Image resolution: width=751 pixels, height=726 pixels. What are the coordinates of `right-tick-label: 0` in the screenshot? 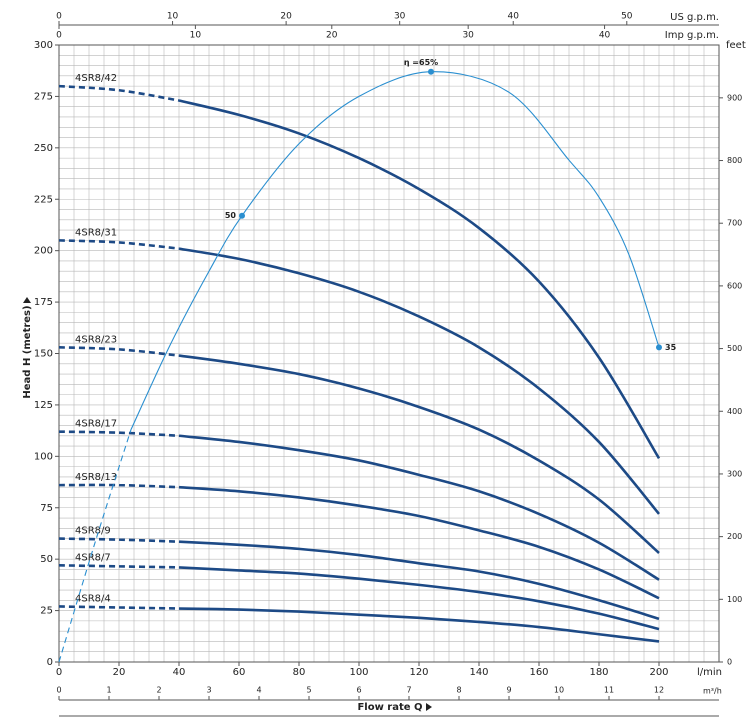 It's located at (729, 662).